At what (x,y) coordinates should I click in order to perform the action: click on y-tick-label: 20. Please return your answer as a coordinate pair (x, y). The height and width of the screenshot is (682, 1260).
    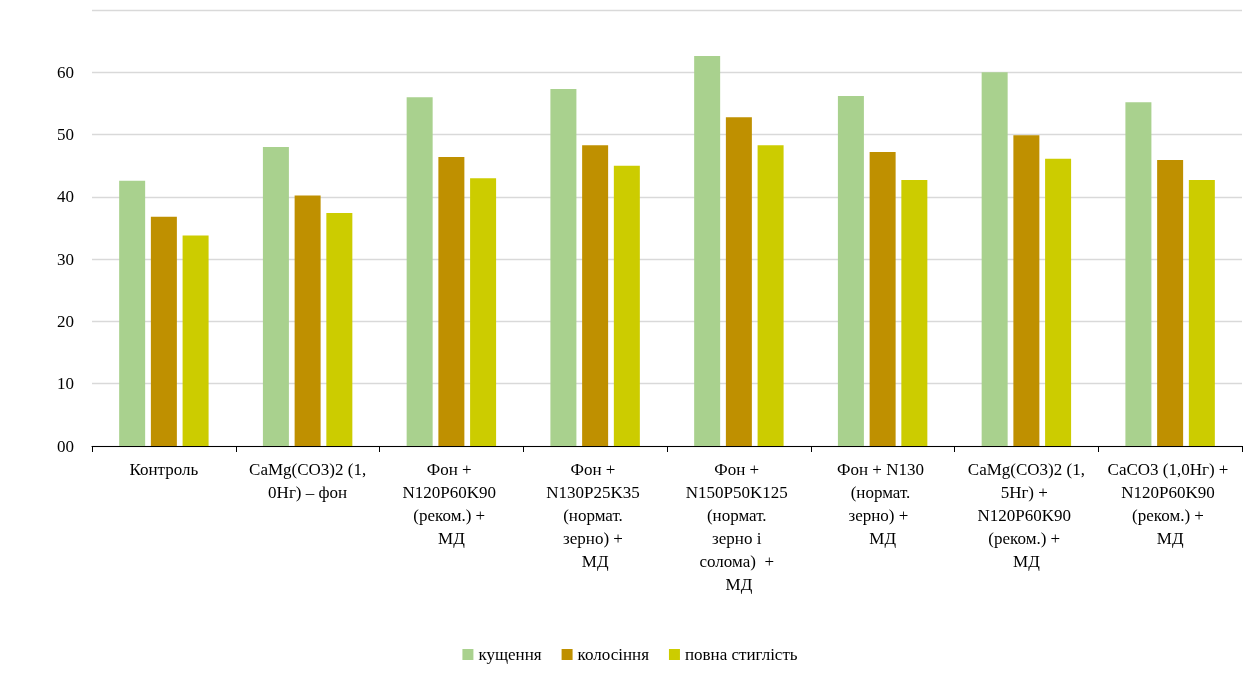
    Looking at the image, I should click on (65, 321).